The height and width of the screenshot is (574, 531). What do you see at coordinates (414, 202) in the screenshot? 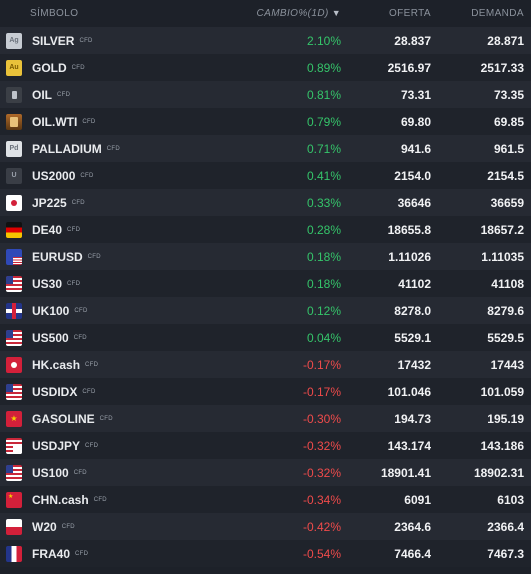
I see `bid-price: 36646` at bounding box center [414, 202].